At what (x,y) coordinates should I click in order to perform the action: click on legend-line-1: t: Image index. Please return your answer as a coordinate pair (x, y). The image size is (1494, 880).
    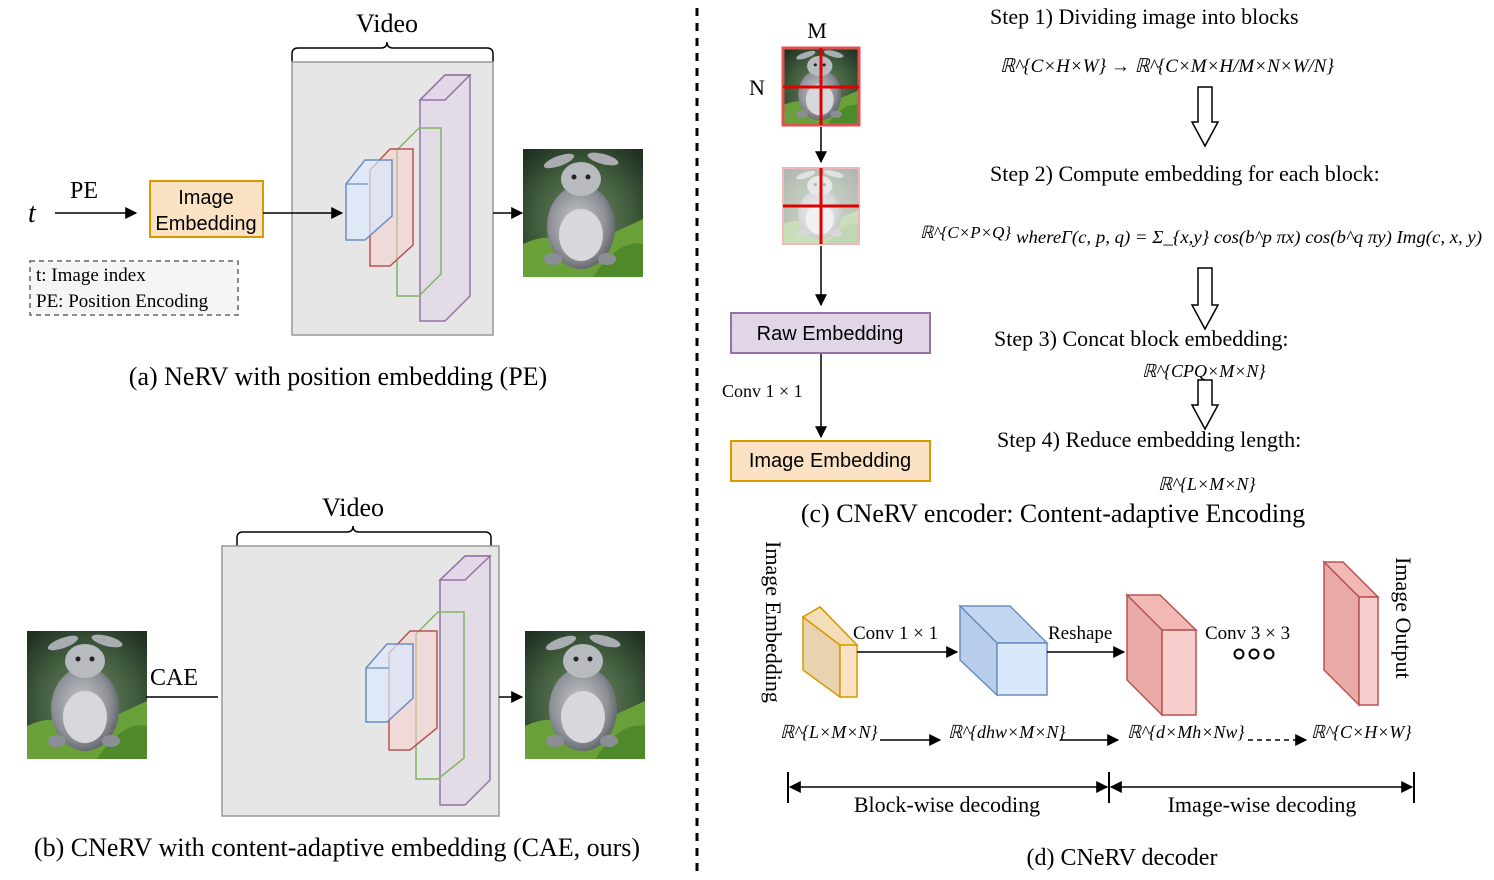
    Looking at the image, I should click on (91, 275).